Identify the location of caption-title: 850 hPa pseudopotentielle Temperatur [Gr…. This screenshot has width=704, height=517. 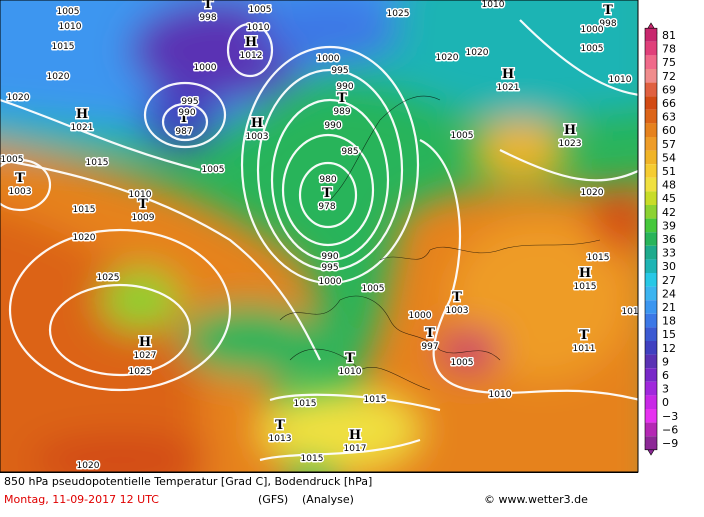
(188, 481).